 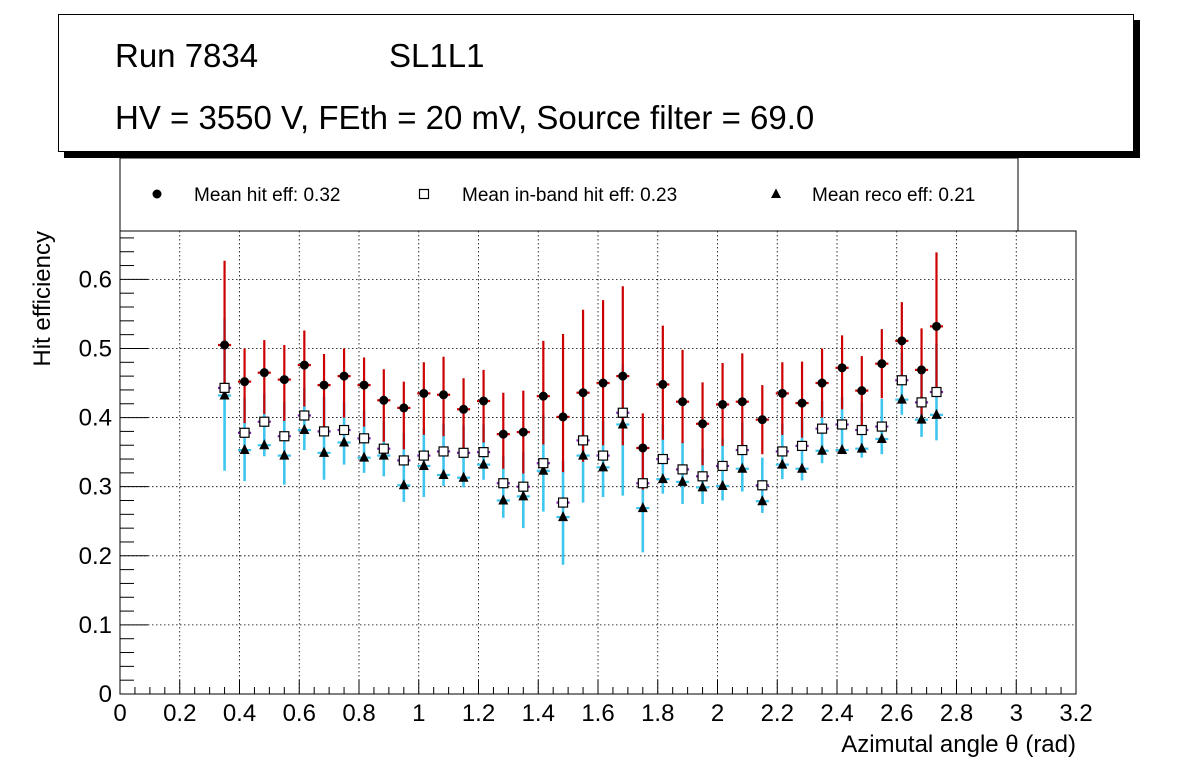 What do you see at coordinates (1016, 713) in the screenshot?
I see `x-tick-label: 3` at bounding box center [1016, 713].